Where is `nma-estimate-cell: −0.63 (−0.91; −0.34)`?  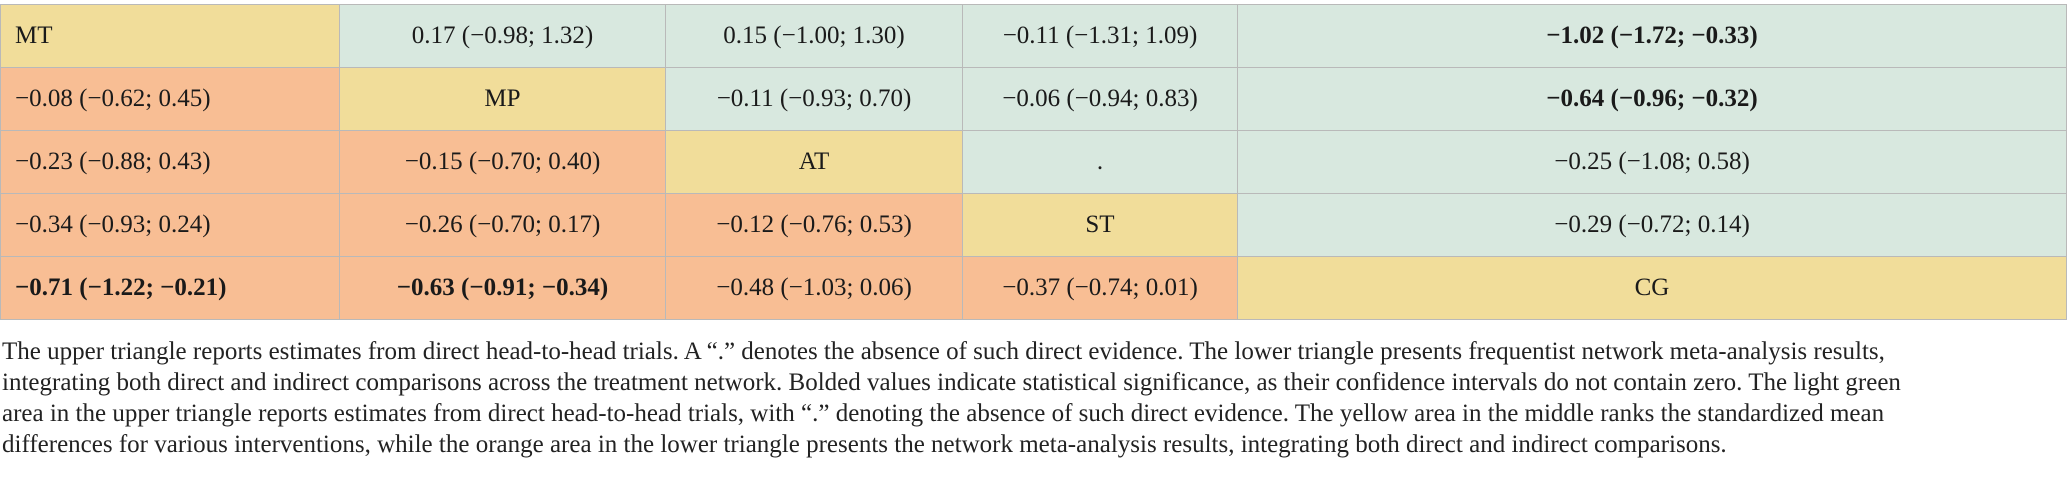 nma-estimate-cell: −0.63 (−0.91; −0.34) is located at coordinates (502, 288).